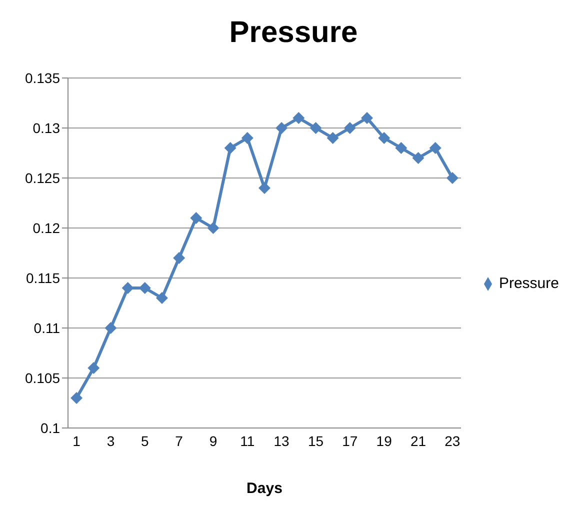 This screenshot has height=516, width=587. I want to click on x-tick-label: 21, so click(418, 440).